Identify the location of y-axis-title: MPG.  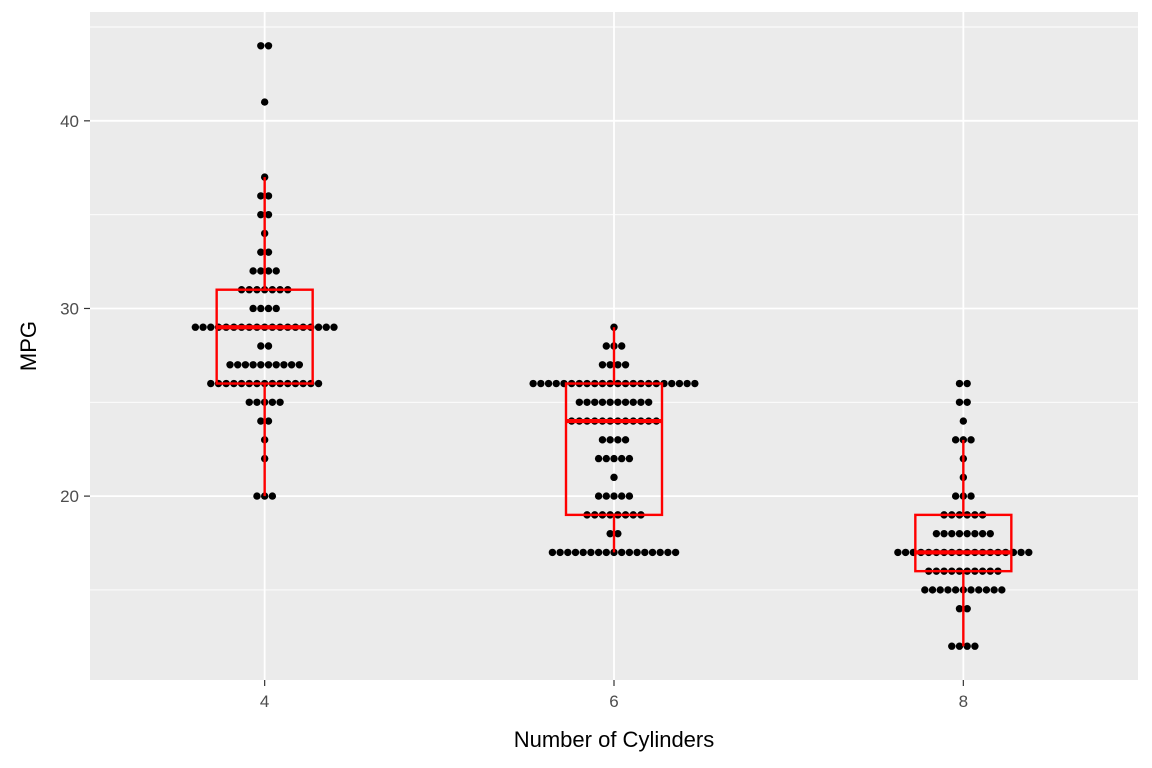
(28, 346).